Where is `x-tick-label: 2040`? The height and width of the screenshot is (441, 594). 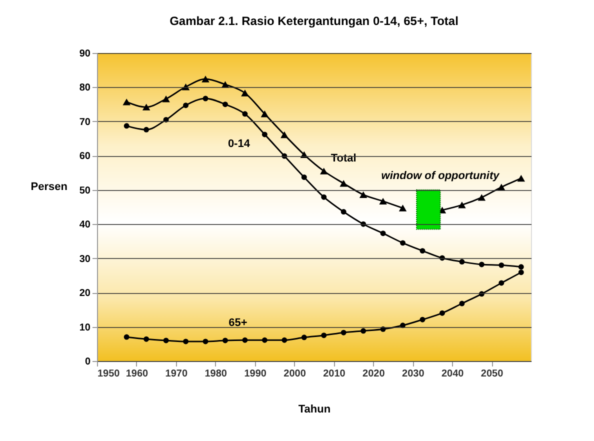 x-tick-label: 2040 is located at coordinates (452, 374).